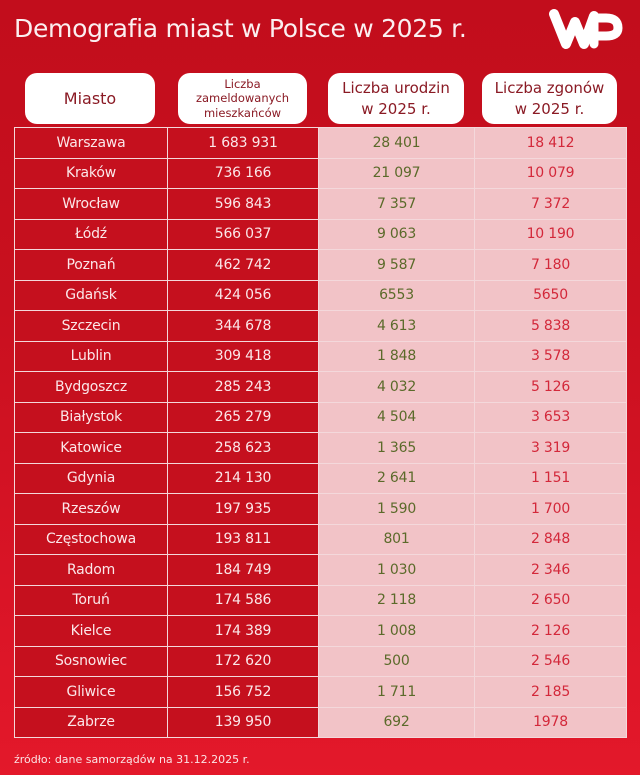  What do you see at coordinates (320, 631) in the screenshot?
I see `table-row: Kielce 174 389 1 008 2 126` at bounding box center [320, 631].